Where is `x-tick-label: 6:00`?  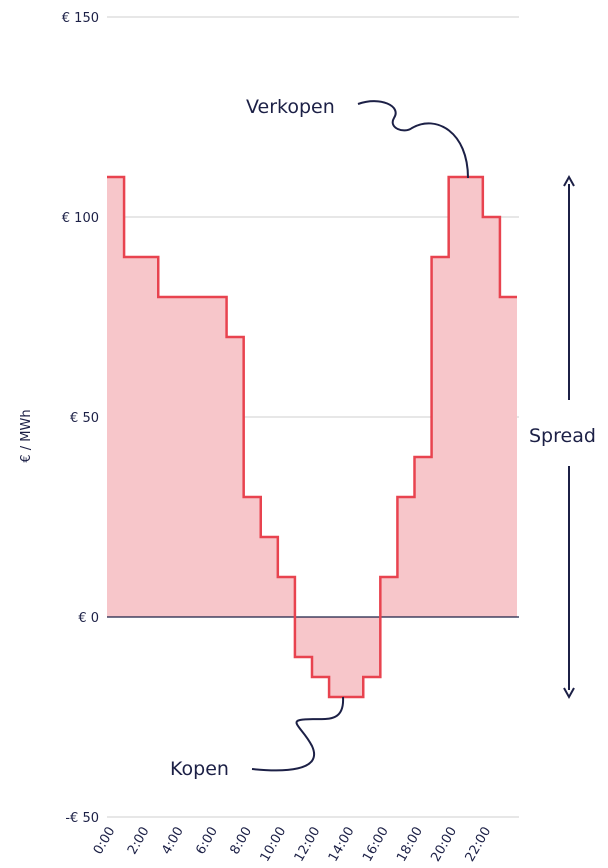 x-tick-label: 6:00 is located at coordinates (207, 841).